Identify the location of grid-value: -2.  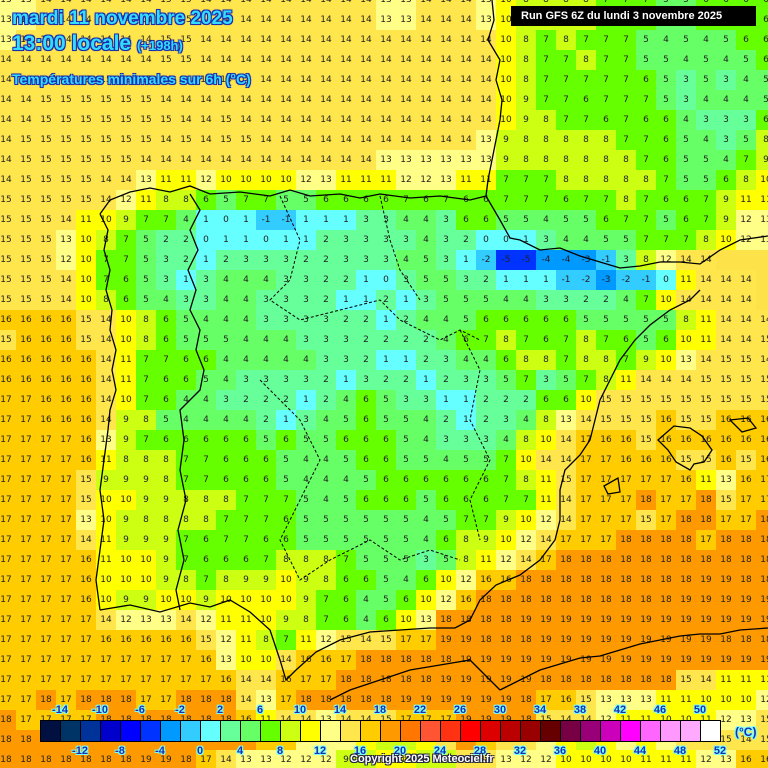
(586, 280).